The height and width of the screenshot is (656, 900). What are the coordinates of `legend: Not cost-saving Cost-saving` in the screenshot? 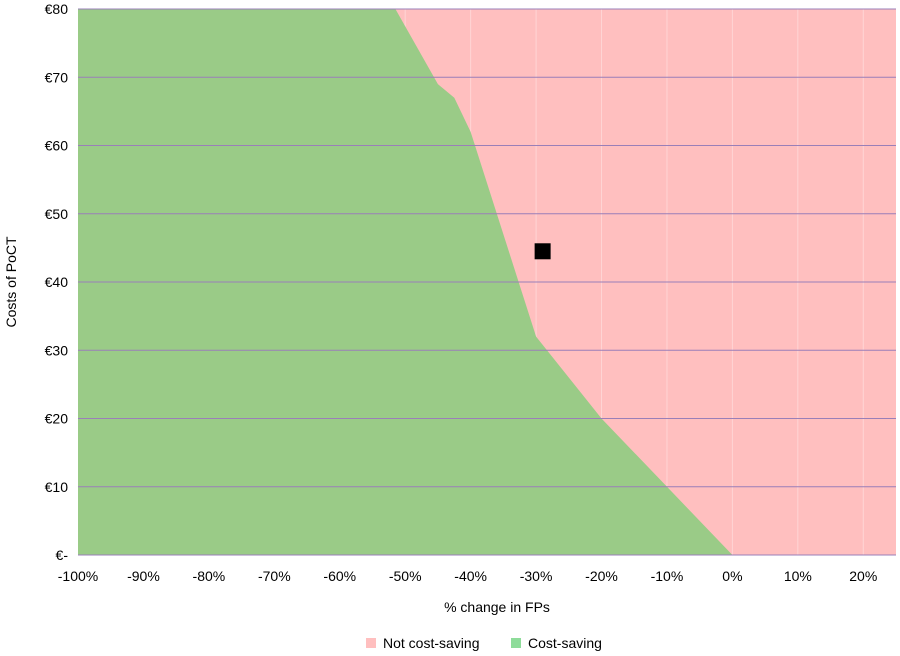 It's located at (484, 643).